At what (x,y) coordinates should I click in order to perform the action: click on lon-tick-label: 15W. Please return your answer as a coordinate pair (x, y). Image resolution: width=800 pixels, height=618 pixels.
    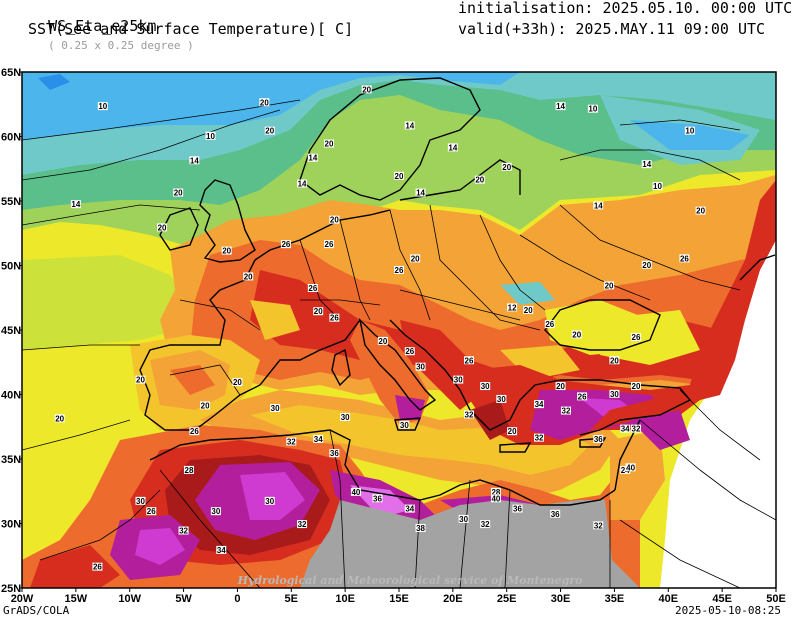
    Looking at the image, I should click on (76, 599).